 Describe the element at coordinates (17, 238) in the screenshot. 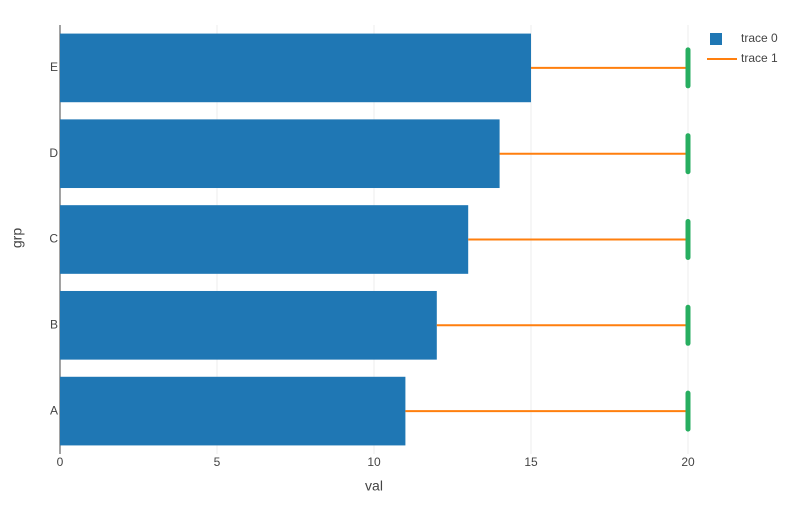

I see `y-axis-title: grp` at that location.